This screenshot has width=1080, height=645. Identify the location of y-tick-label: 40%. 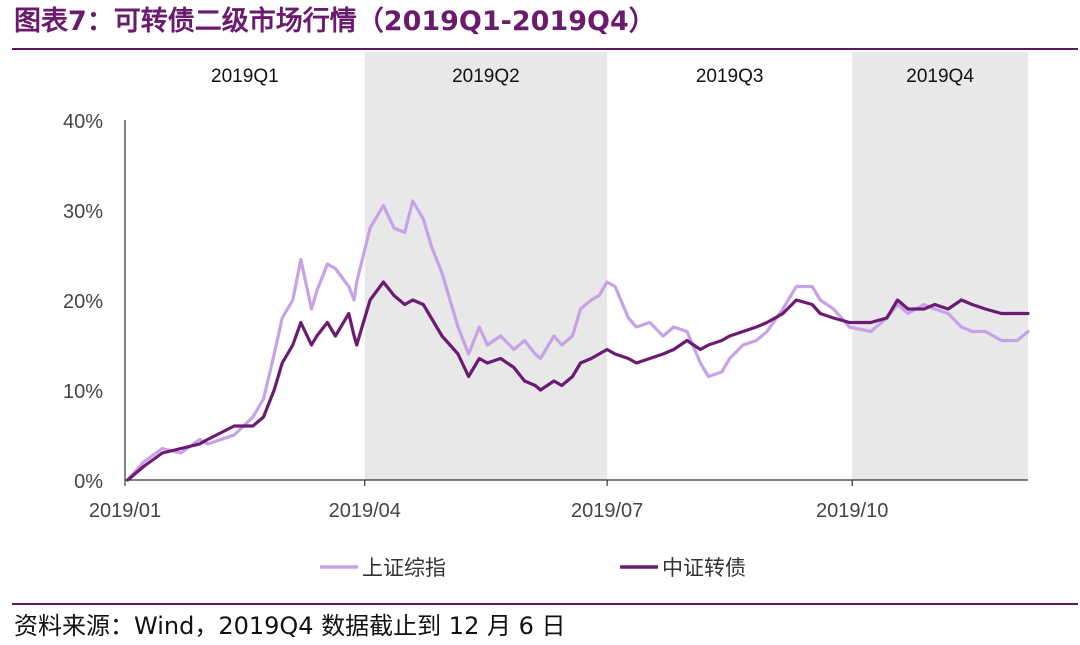
(83, 122).